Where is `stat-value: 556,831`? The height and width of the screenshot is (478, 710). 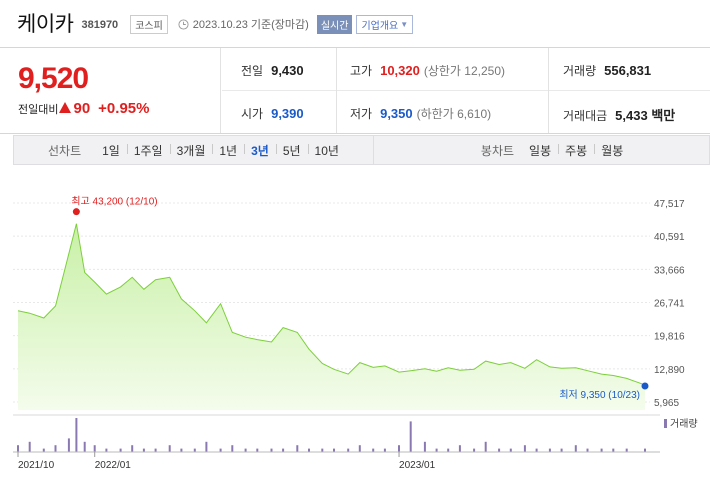
stat-value: 556,831 is located at coordinates (628, 70).